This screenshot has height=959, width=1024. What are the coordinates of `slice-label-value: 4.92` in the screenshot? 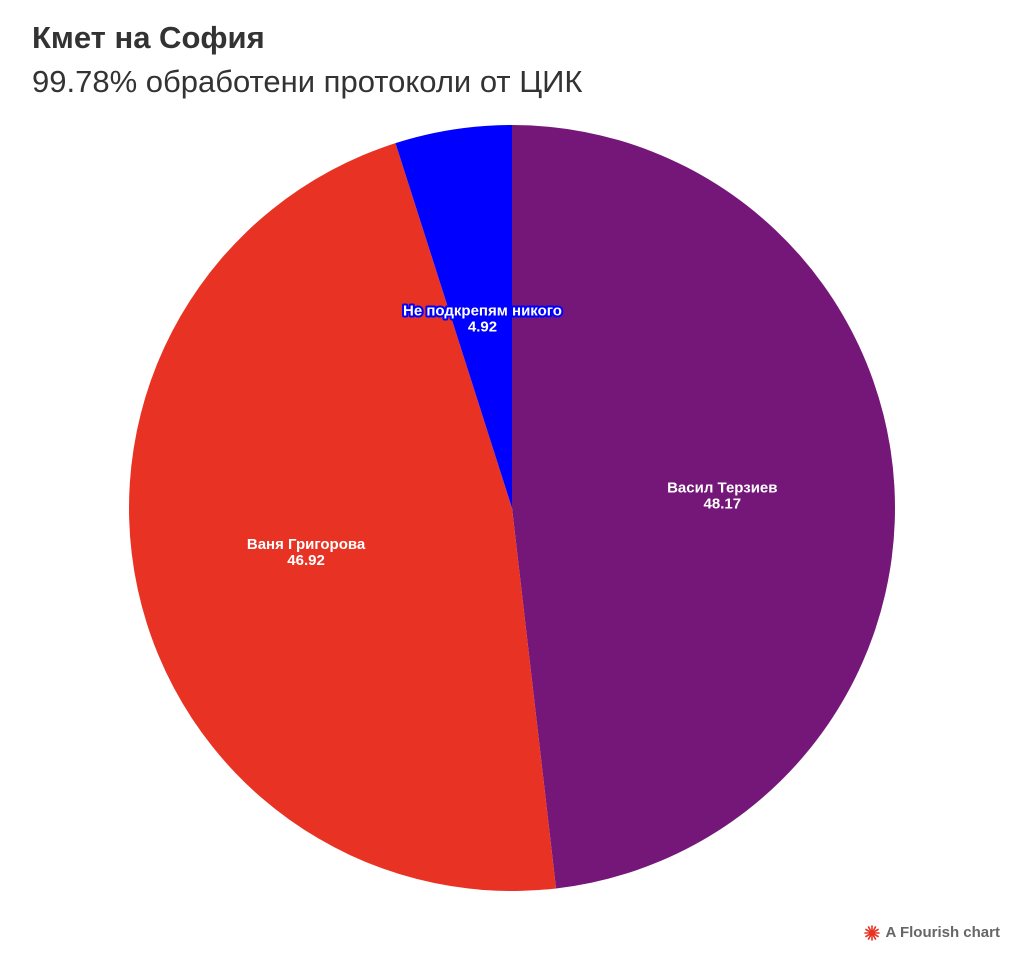 It's located at (482, 326).